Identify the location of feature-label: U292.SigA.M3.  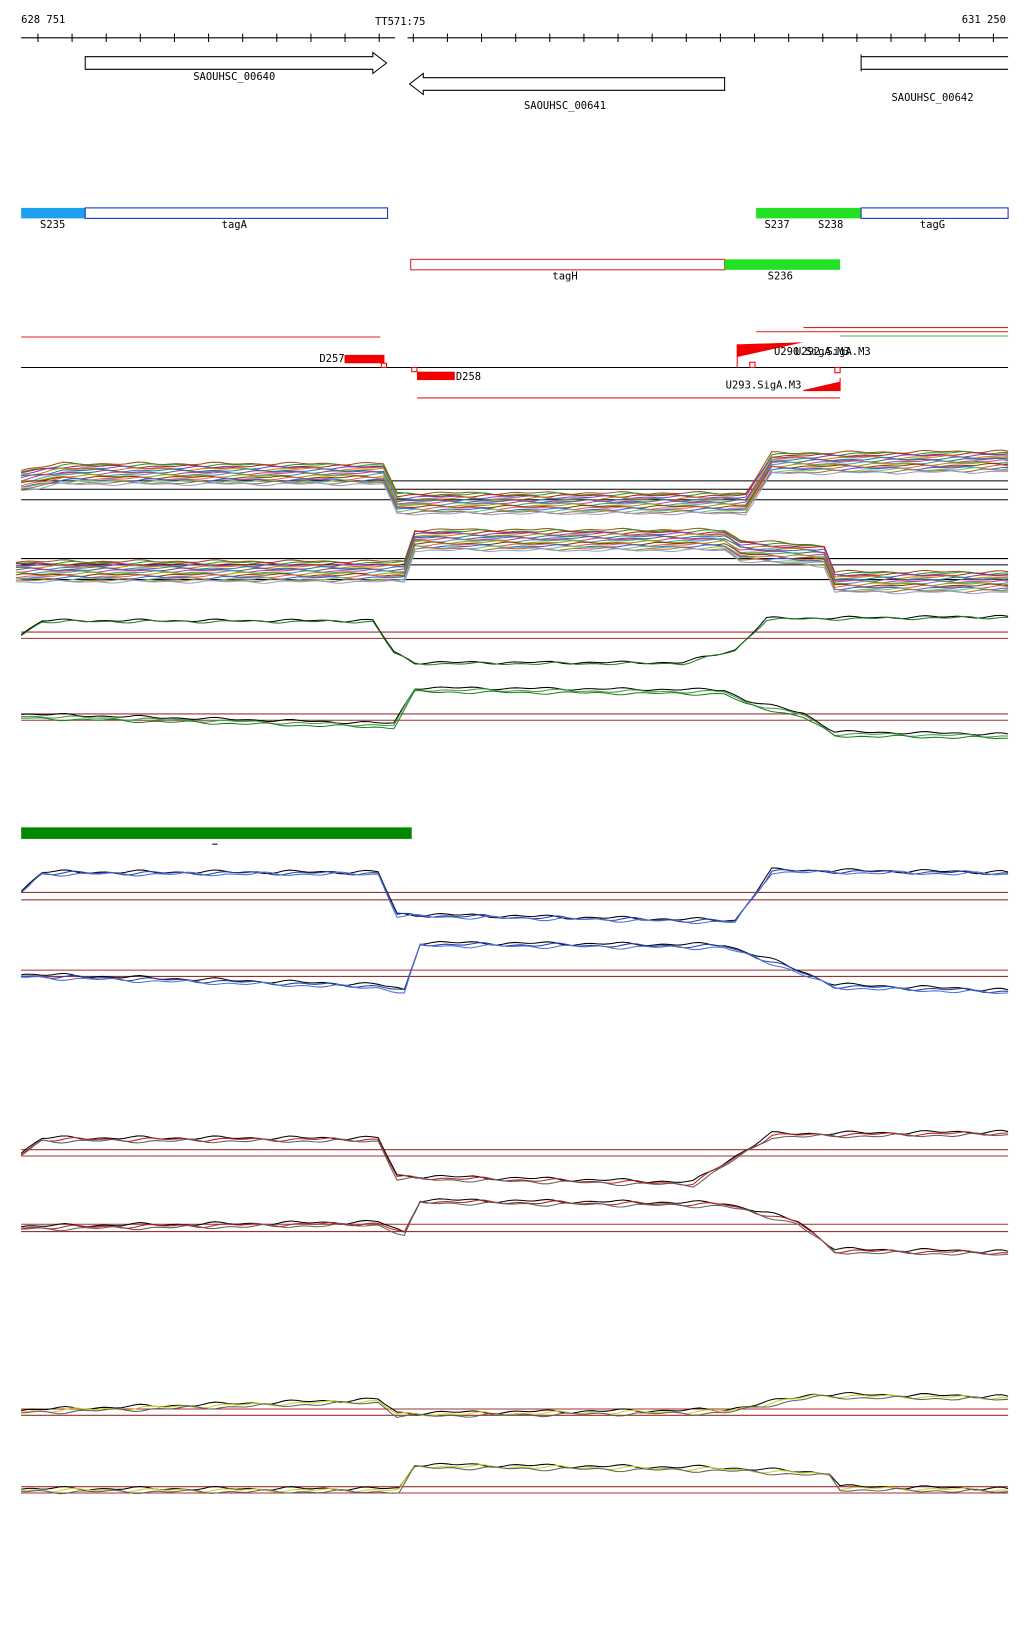
(833, 352).